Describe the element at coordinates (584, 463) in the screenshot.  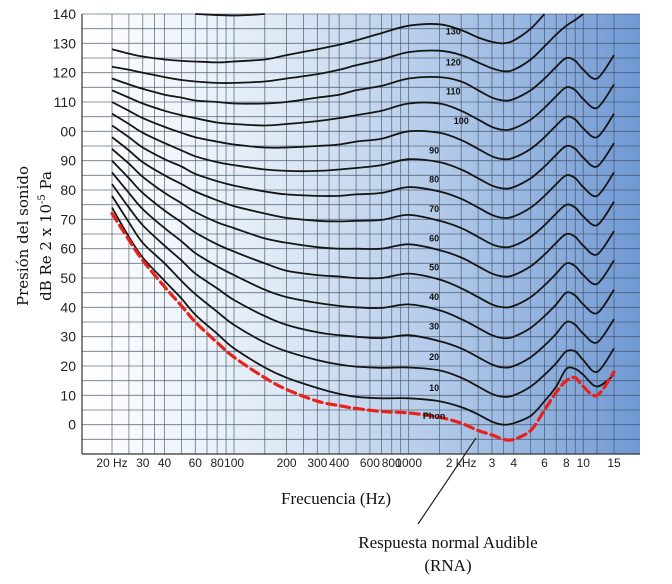
I see `x-tick-label: 10` at that location.